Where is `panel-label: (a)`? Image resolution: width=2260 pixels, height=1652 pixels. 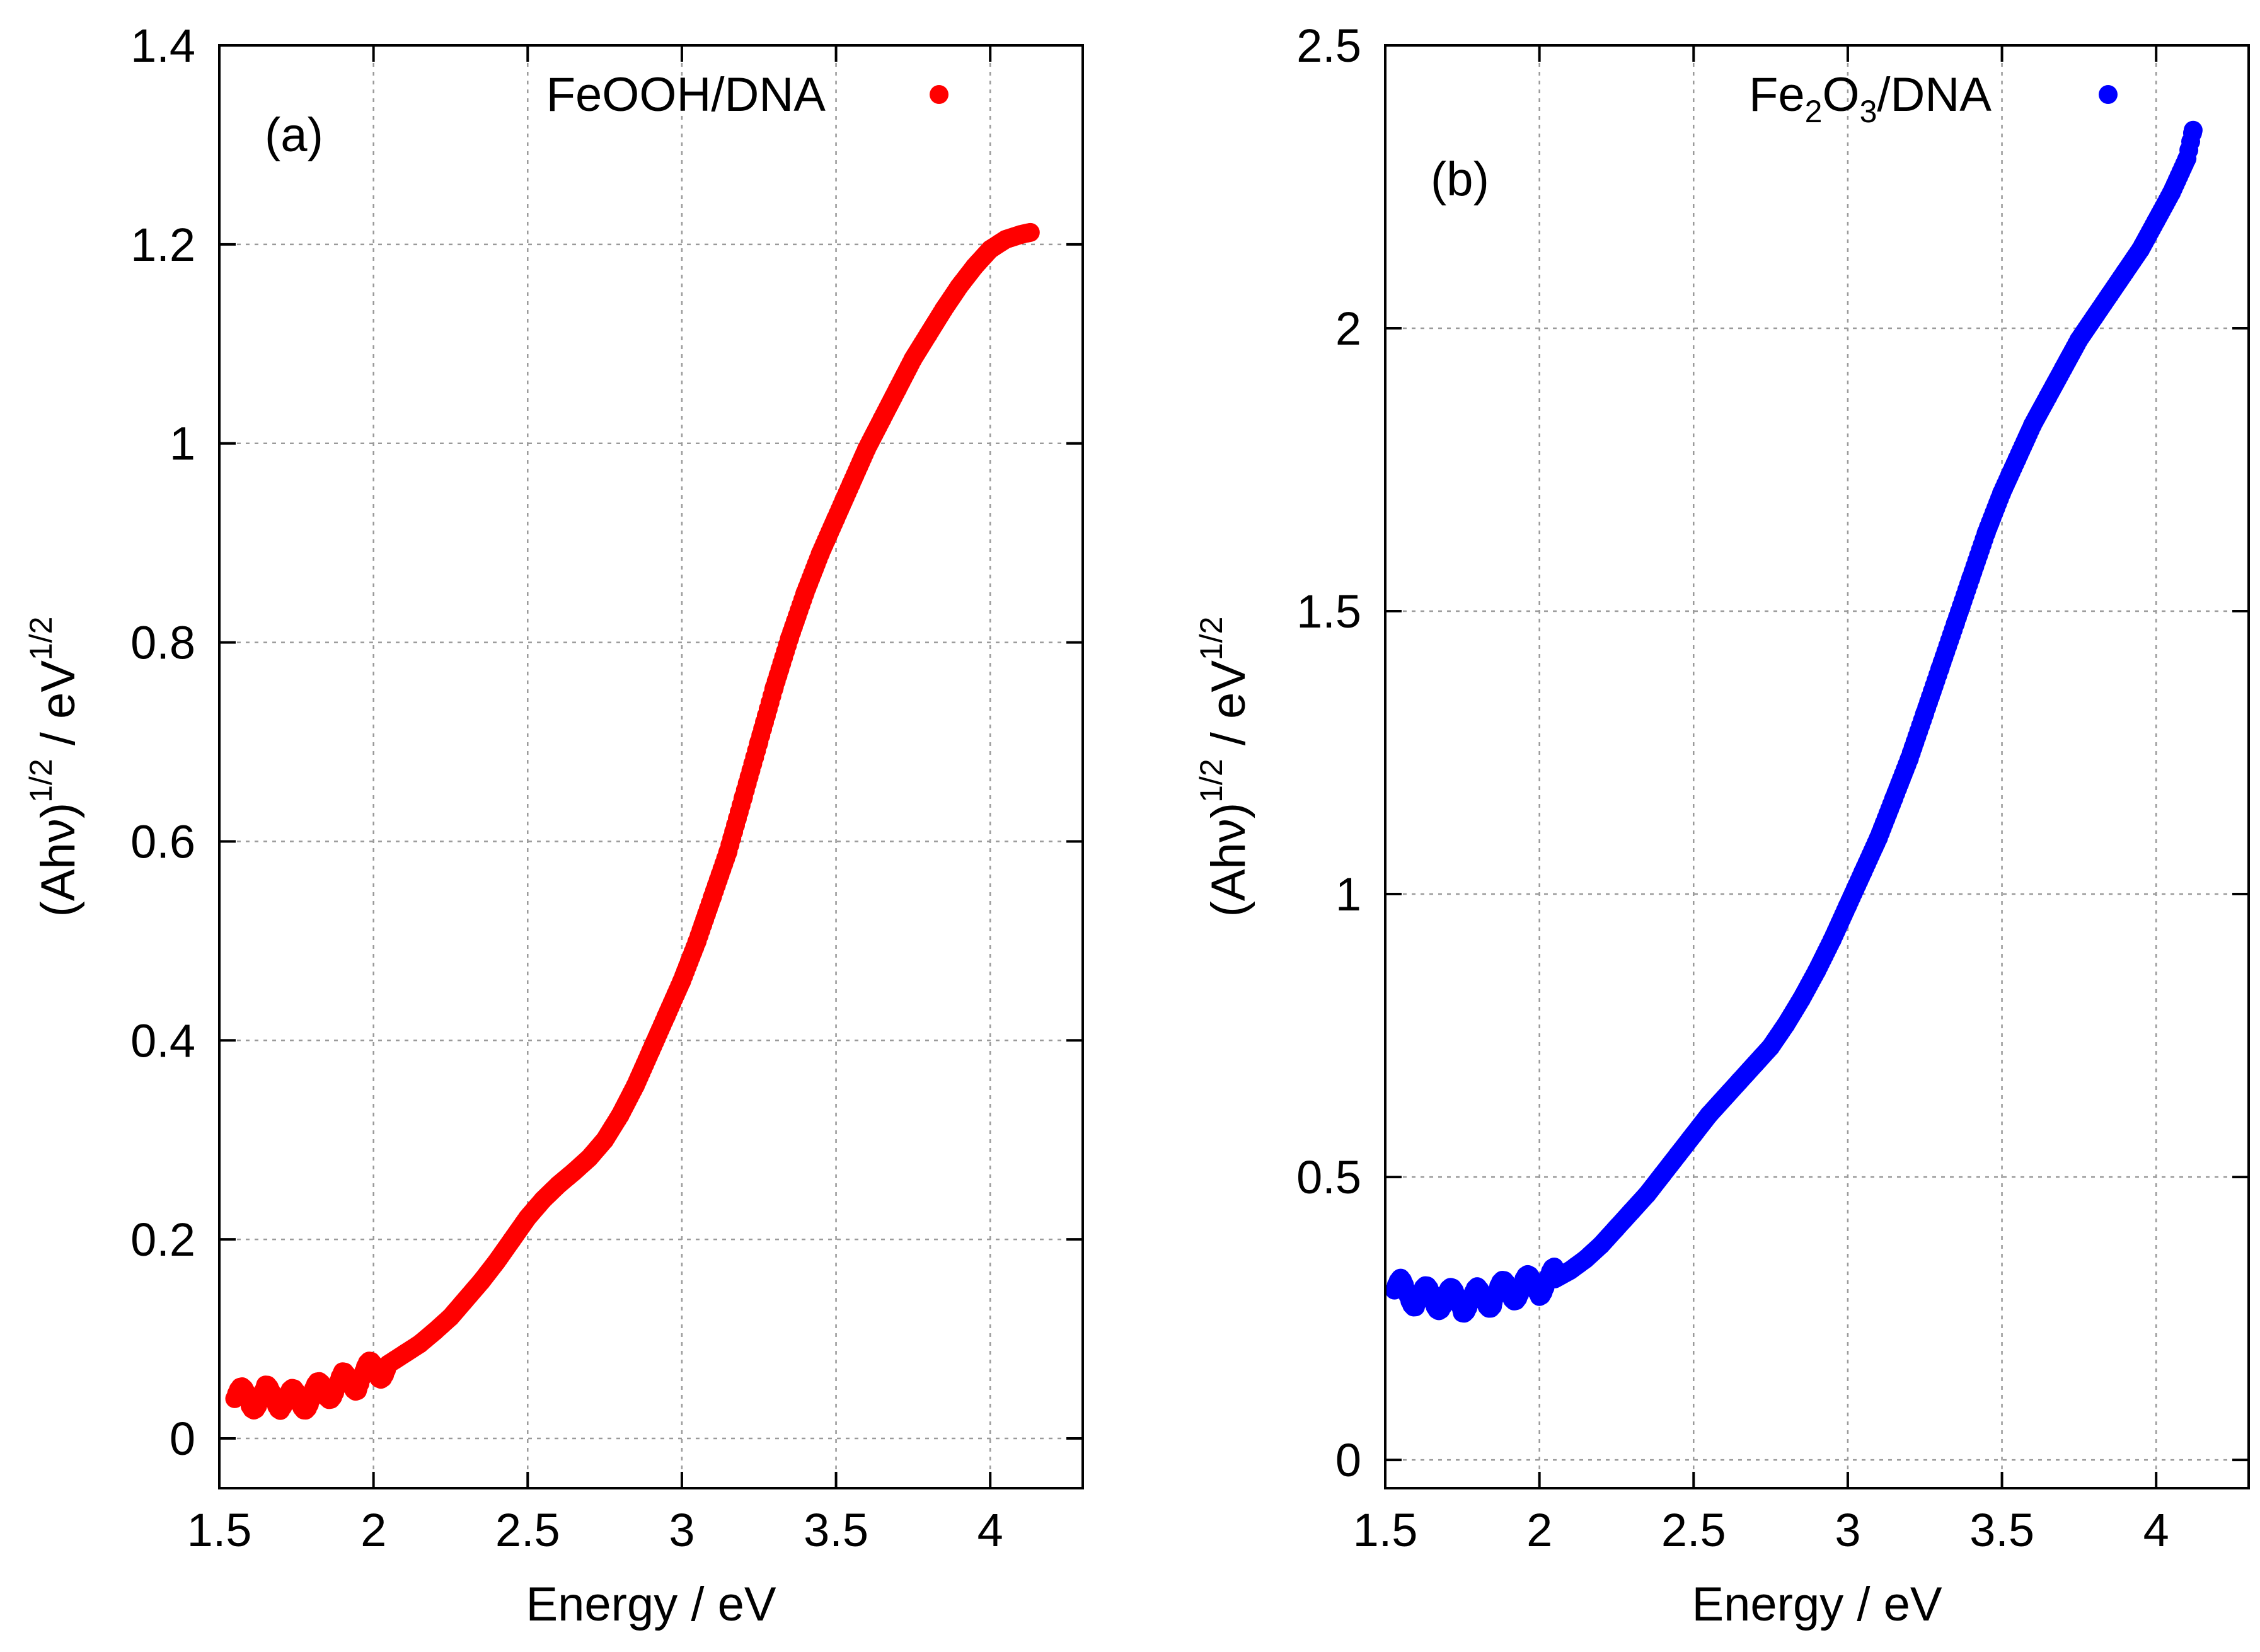
panel-label: (a) is located at coordinates (294, 135).